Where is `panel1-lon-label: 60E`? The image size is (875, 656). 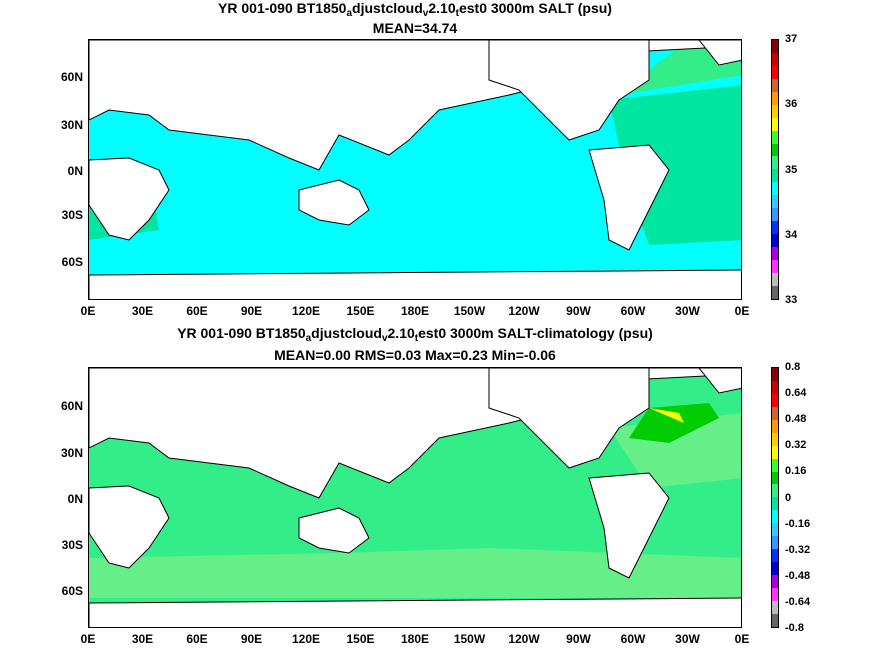
panel1-lon-label: 60E is located at coordinates (197, 311).